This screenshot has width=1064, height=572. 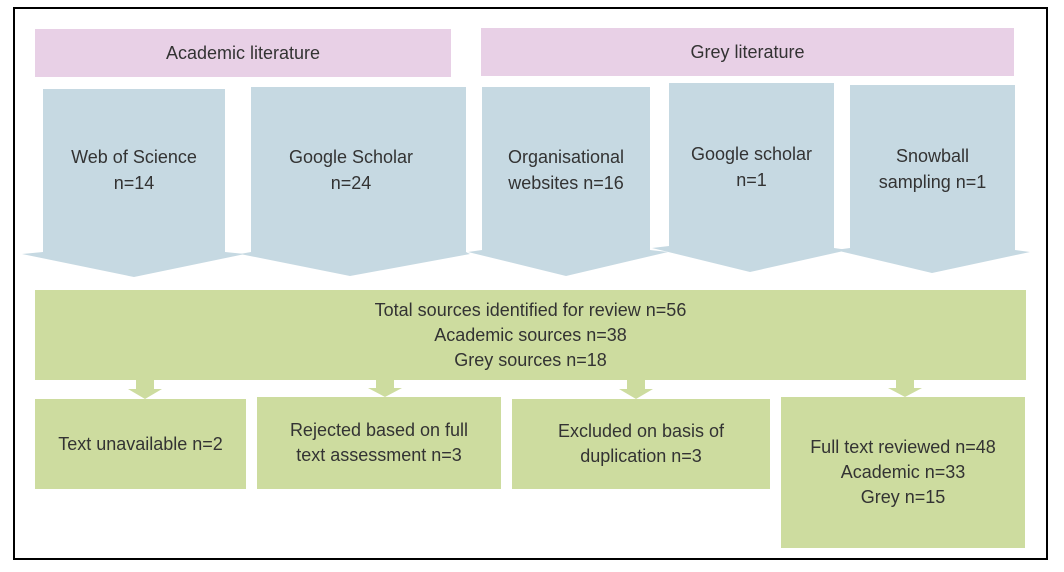 I want to click on source-organisational-websites: Organisational websites n=16, so click(x=566, y=170).